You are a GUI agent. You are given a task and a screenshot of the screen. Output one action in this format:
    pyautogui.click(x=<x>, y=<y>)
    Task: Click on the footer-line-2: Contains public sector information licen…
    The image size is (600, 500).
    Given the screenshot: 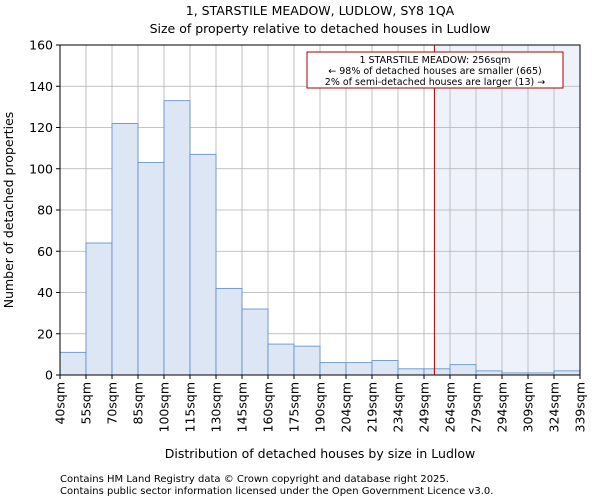 What is the action you would take?
    pyautogui.click(x=276, y=491)
    